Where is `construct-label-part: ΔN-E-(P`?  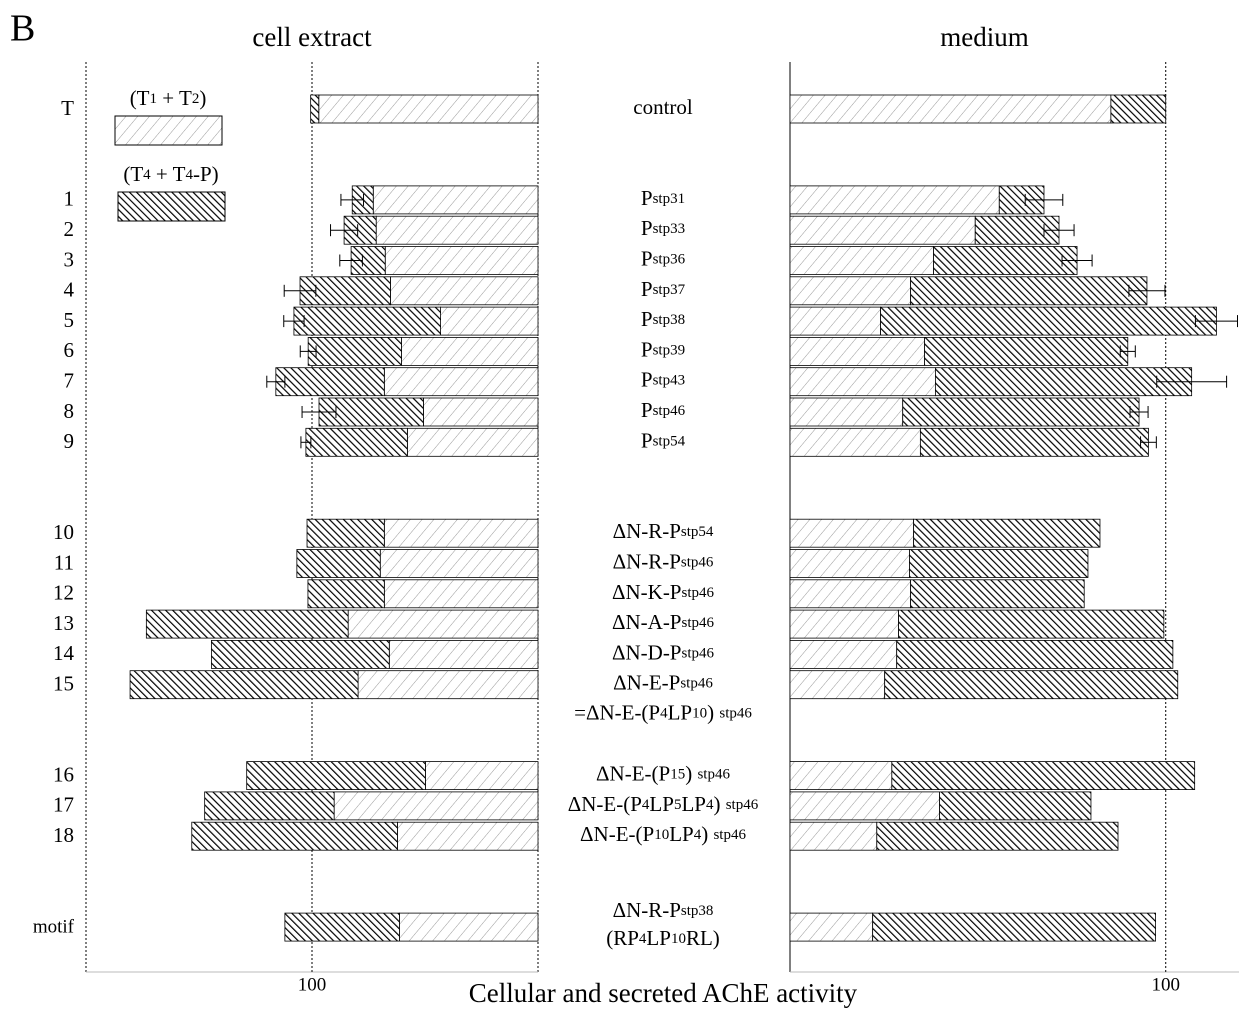 construct-label-part: ΔN-E-(P is located at coordinates (605, 804).